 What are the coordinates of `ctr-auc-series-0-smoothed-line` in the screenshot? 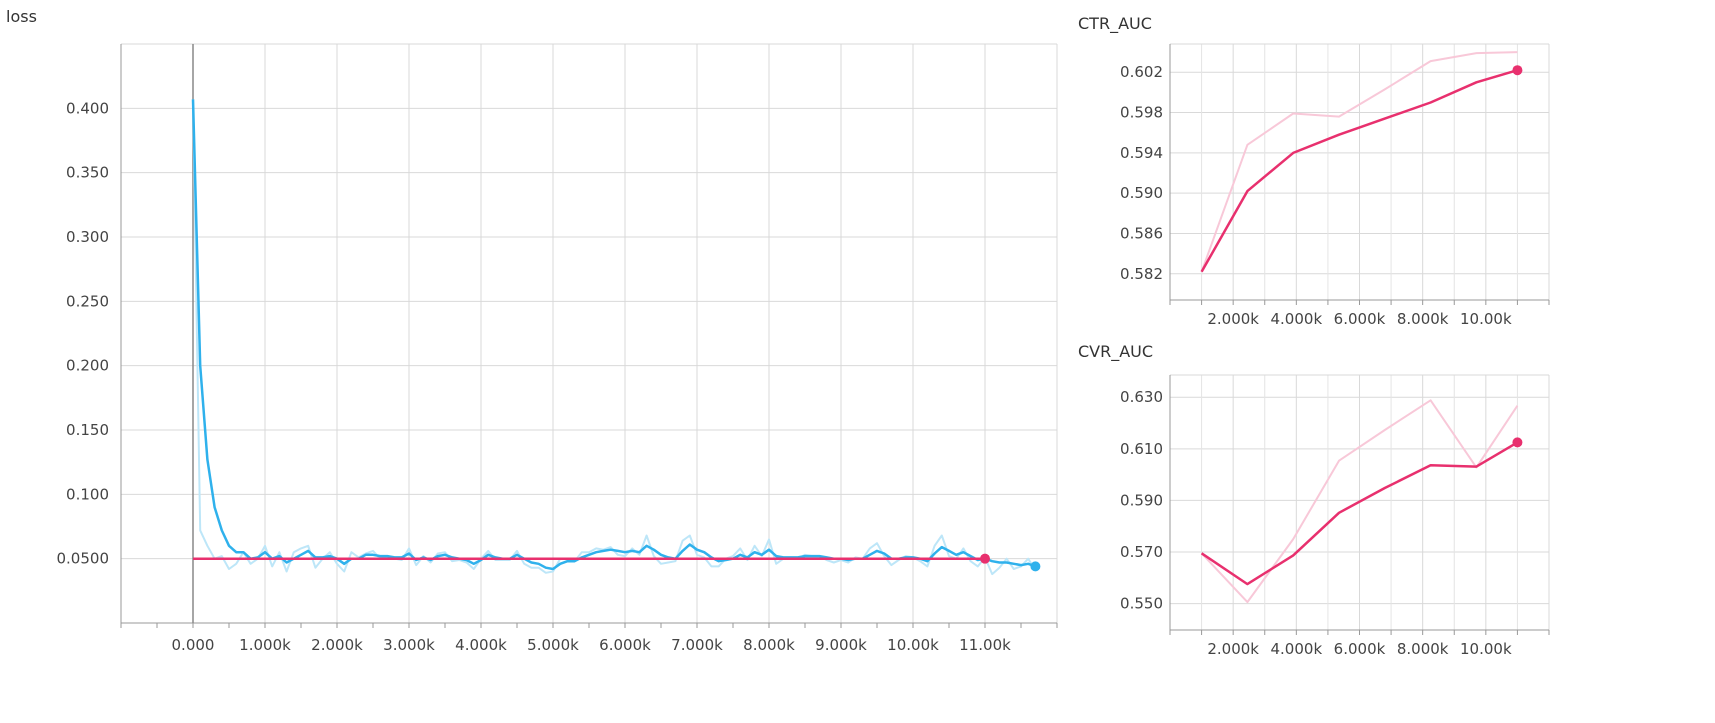 It's located at (1359, 171).